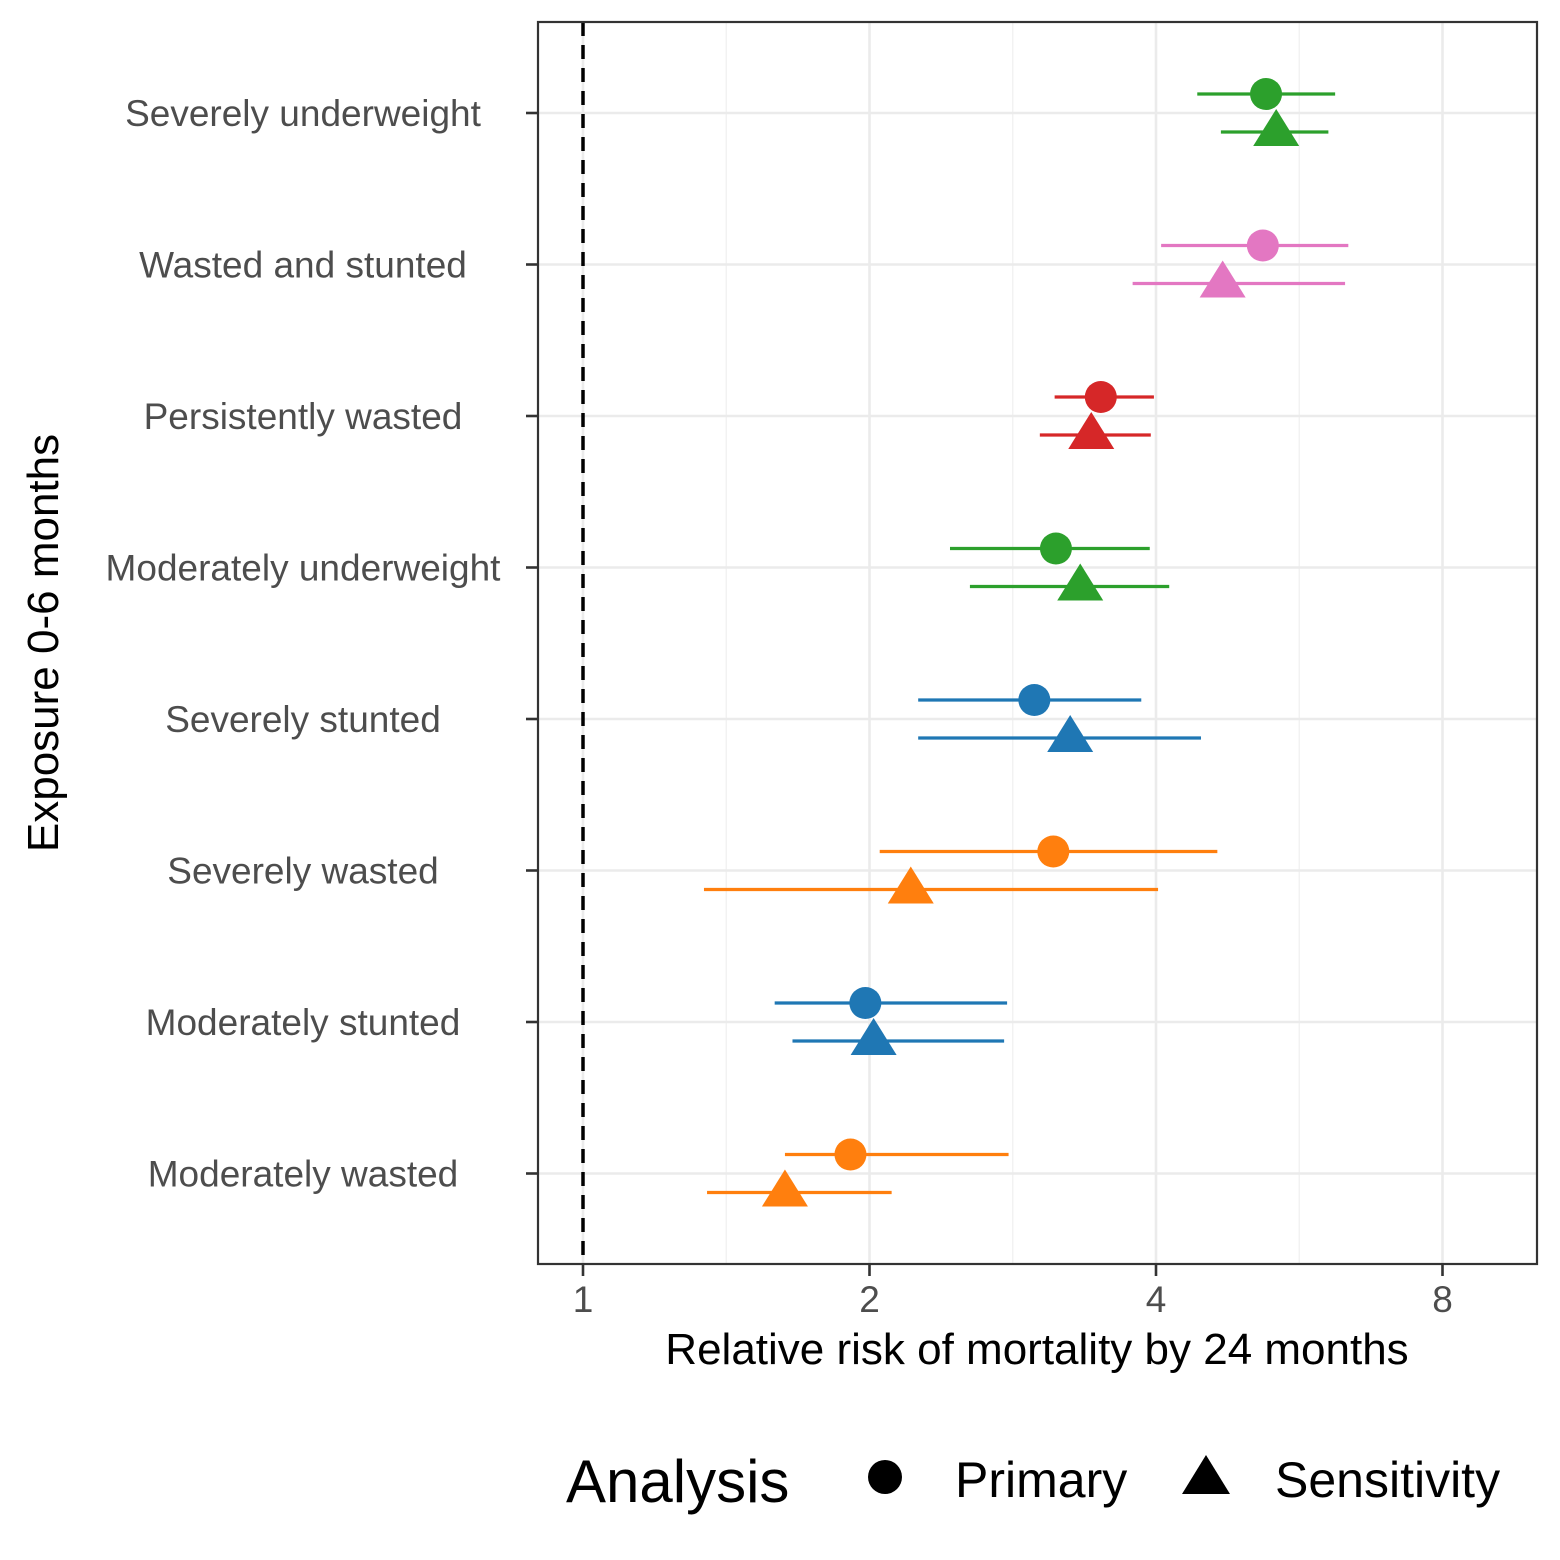 The image size is (1560, 1560). I want to click on y-tick-label: Persistently wasted, so click(303, 416).